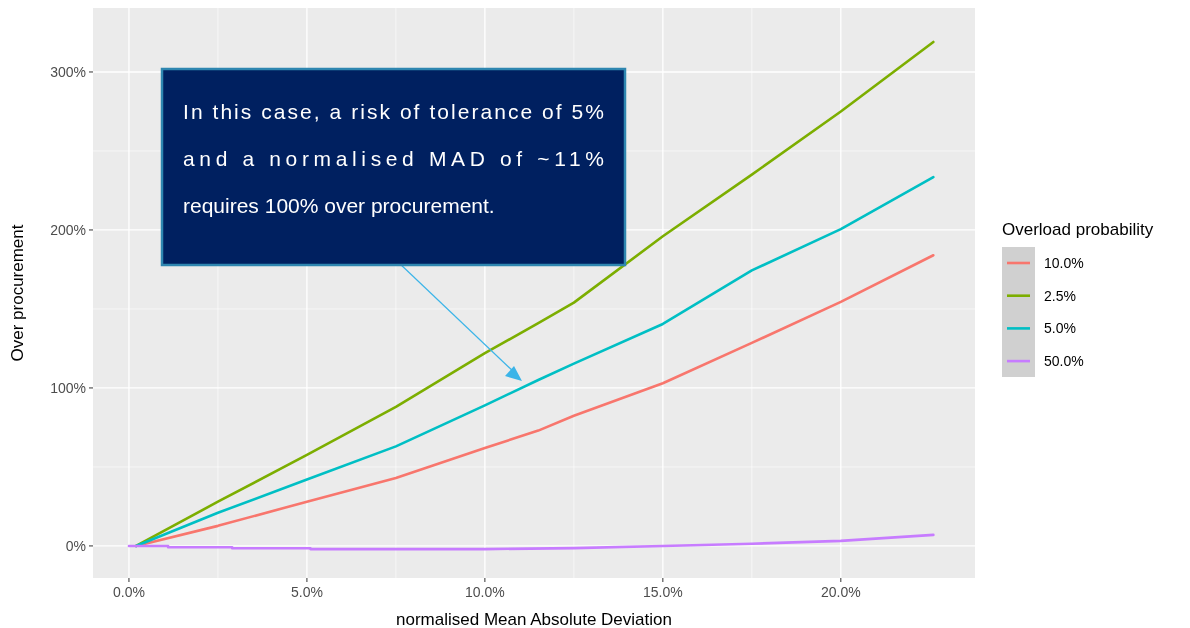 Image resolution: width=1190 pixels, height=628 pixels. Describe the element at coordinates (128, 592) in the screenshot. I see `x-tick-label: 0.0%` at that location.